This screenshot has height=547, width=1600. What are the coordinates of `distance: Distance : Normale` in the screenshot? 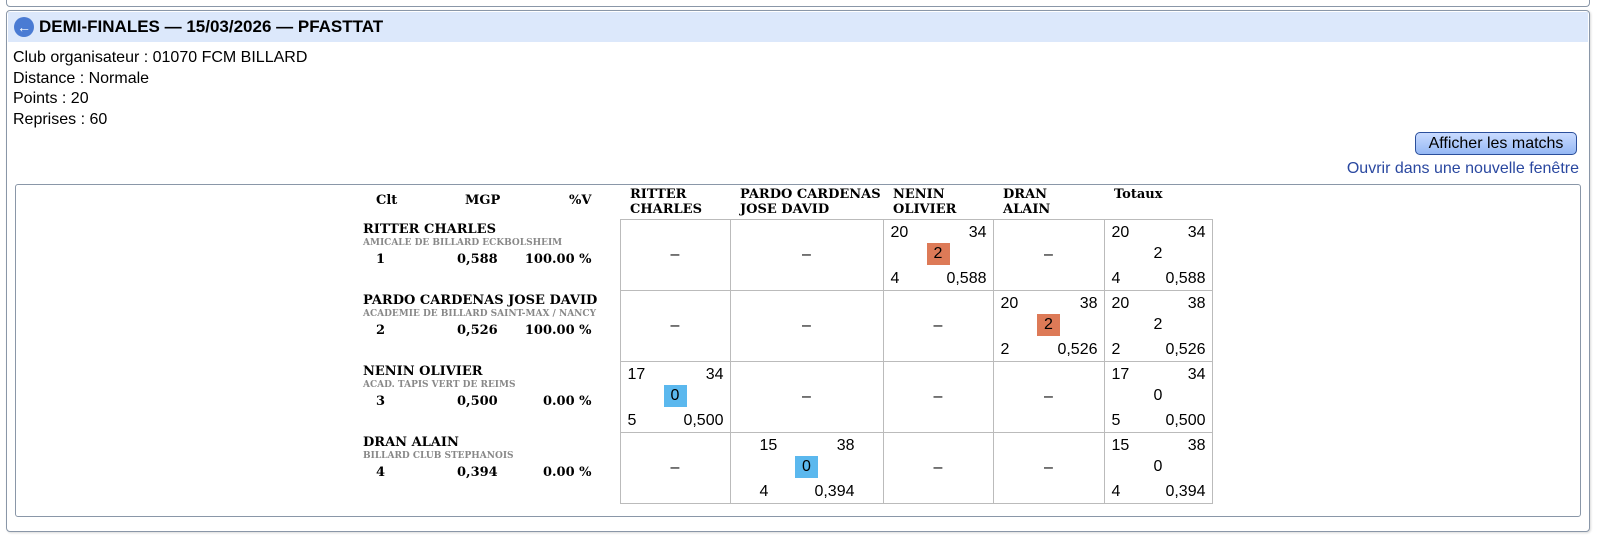 It's located at (81, 78).